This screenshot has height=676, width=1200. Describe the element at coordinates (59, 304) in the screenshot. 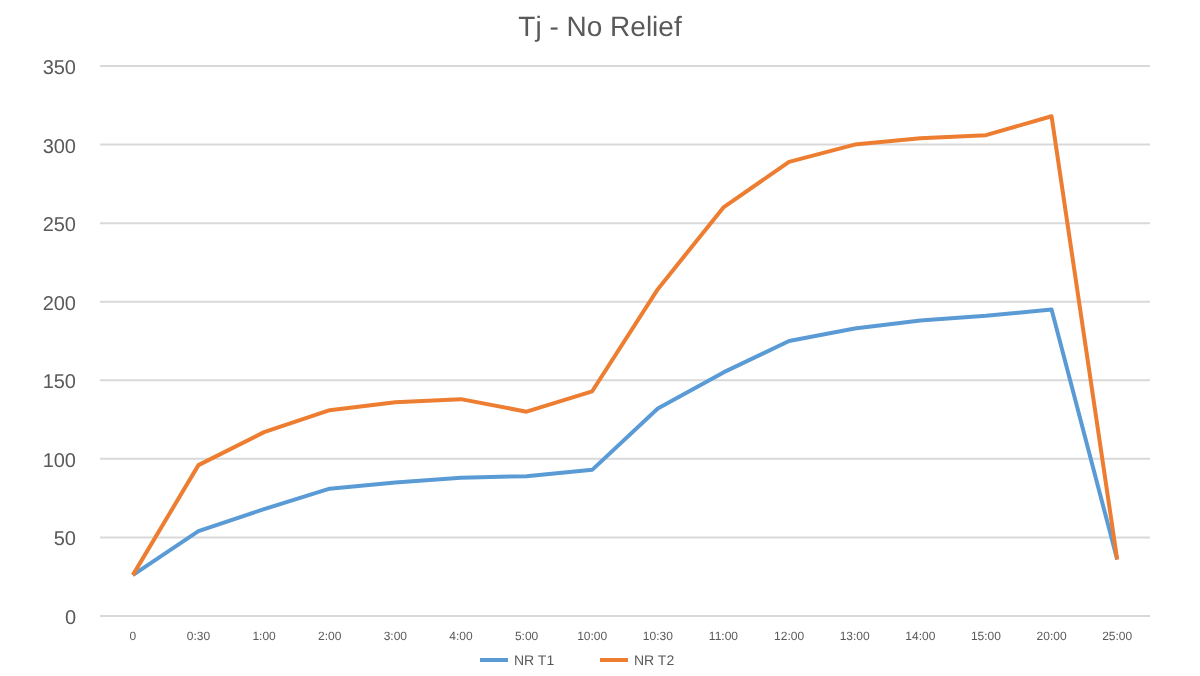

I see `y-tick-label: 200` at that location.